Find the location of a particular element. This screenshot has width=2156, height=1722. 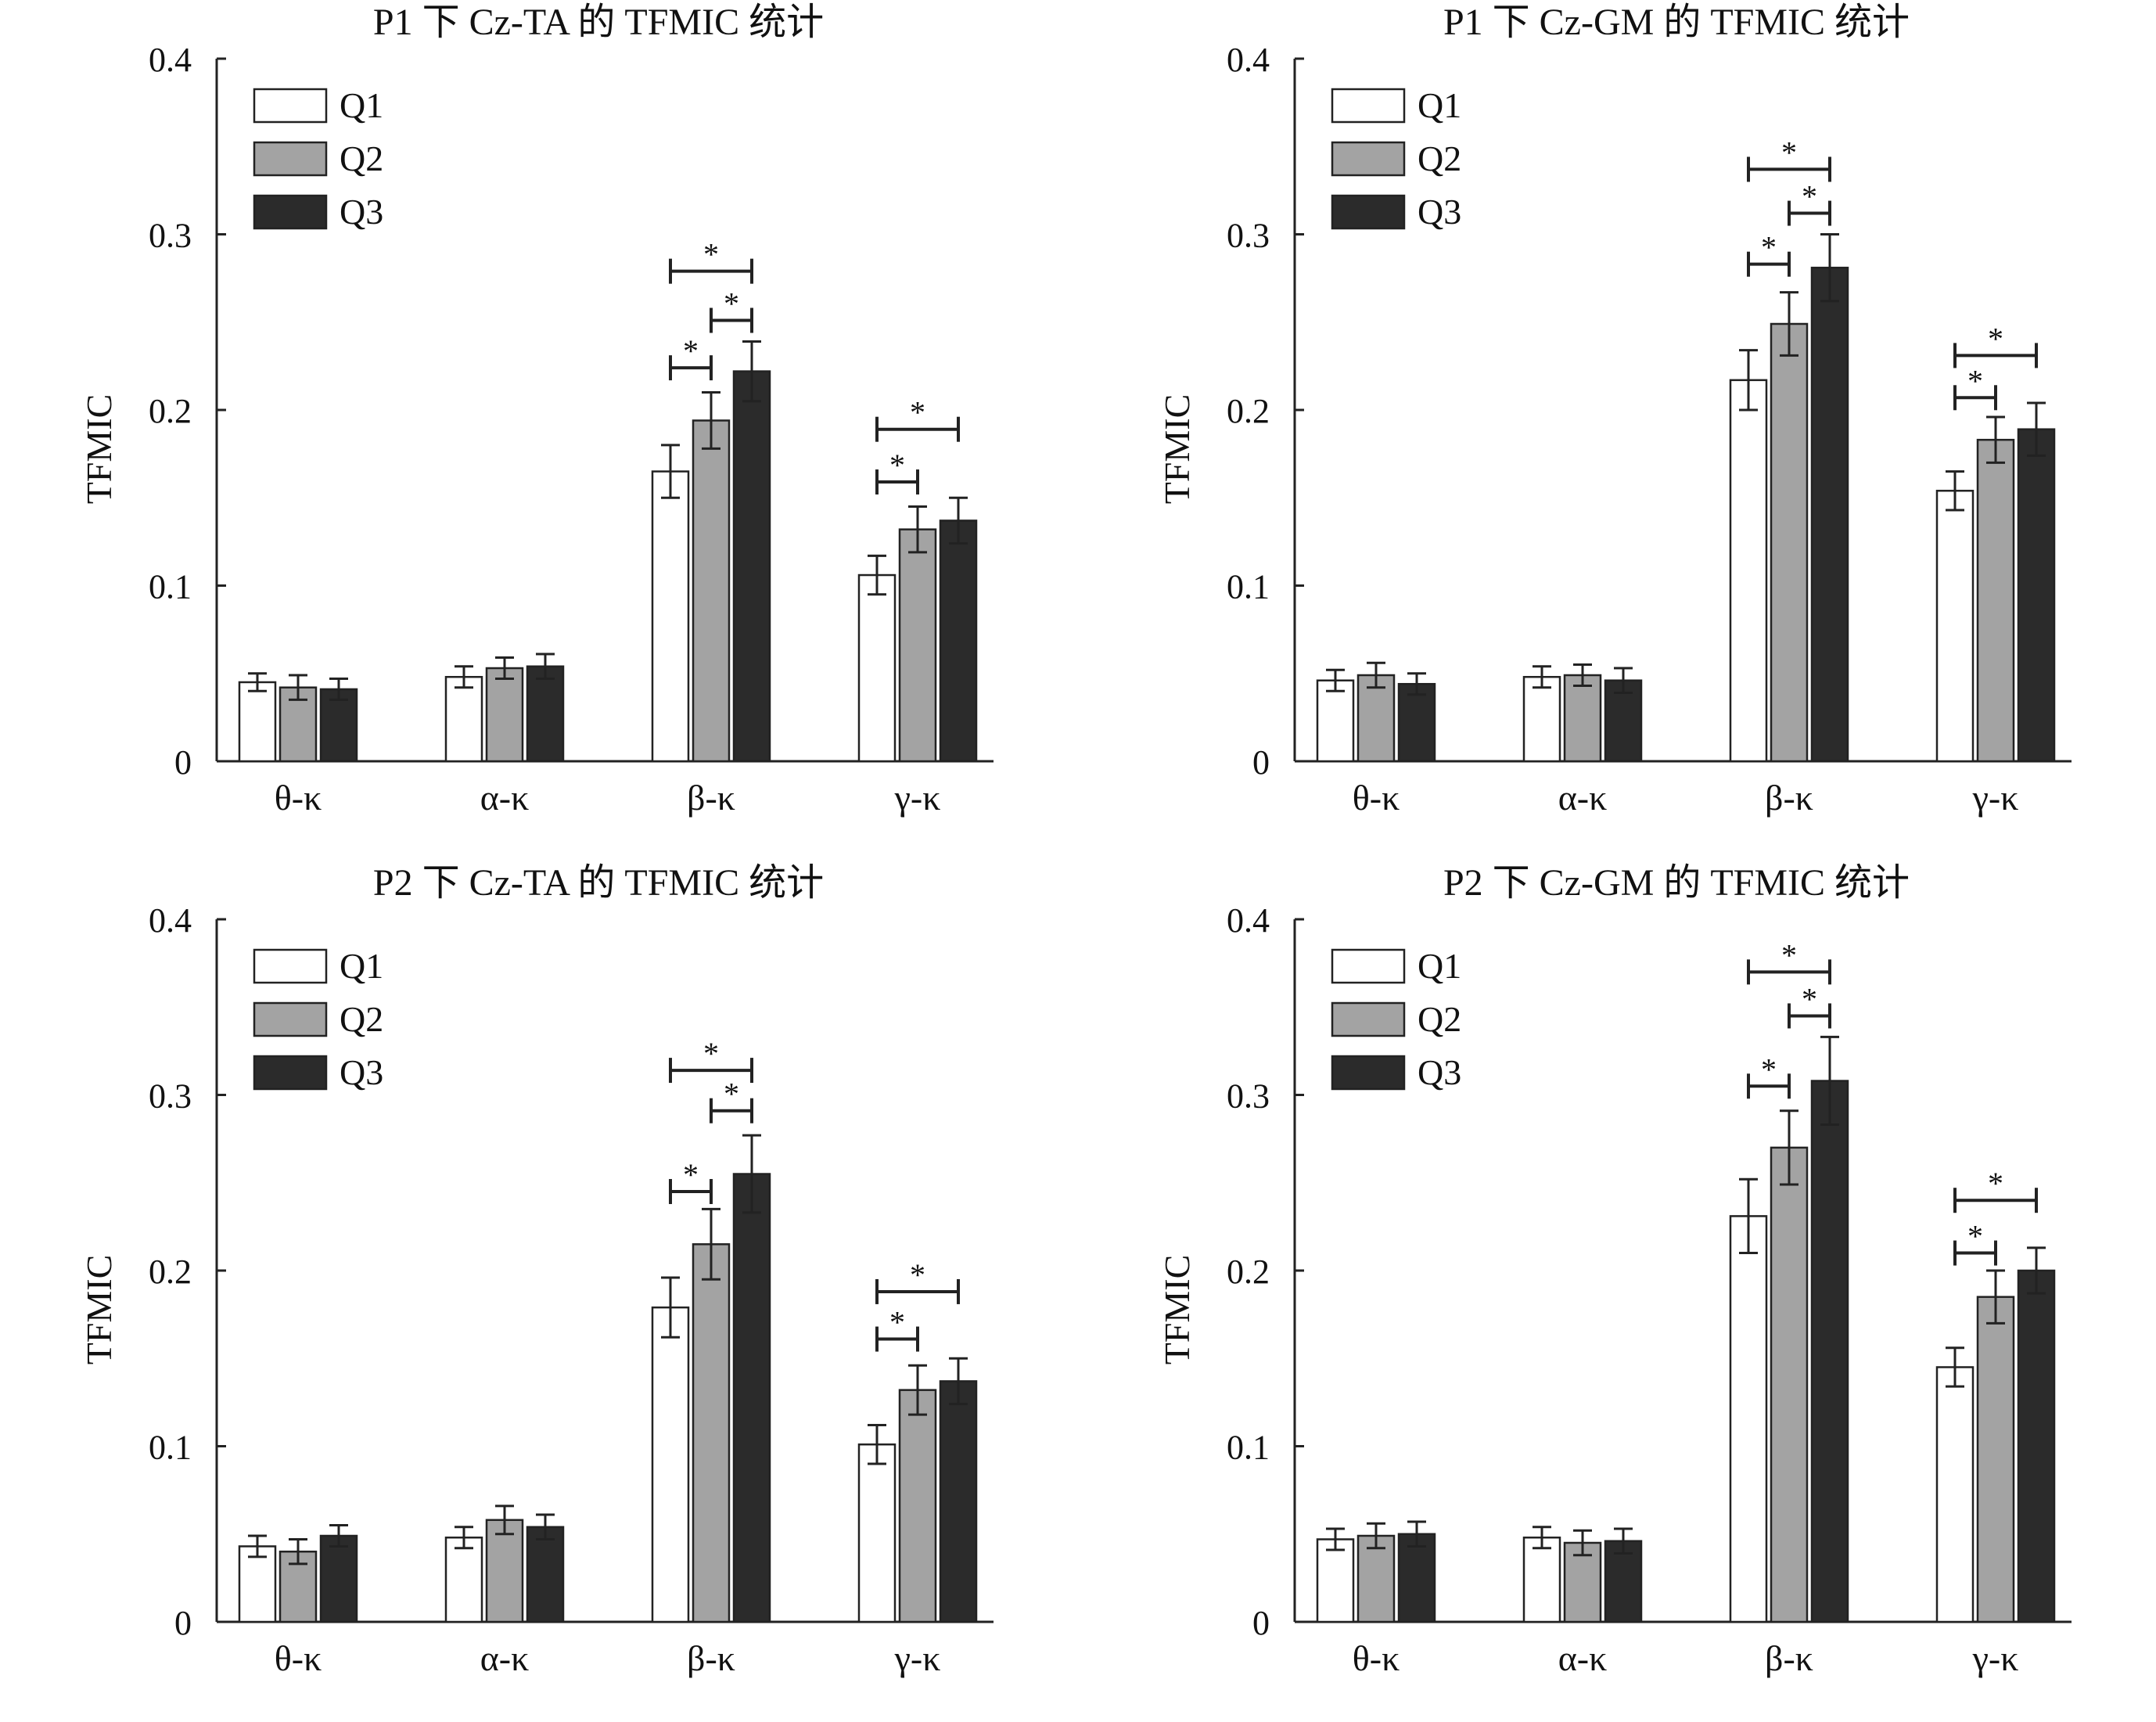

x-tick-label: θ-κ is located at coordinates (298, 1658).